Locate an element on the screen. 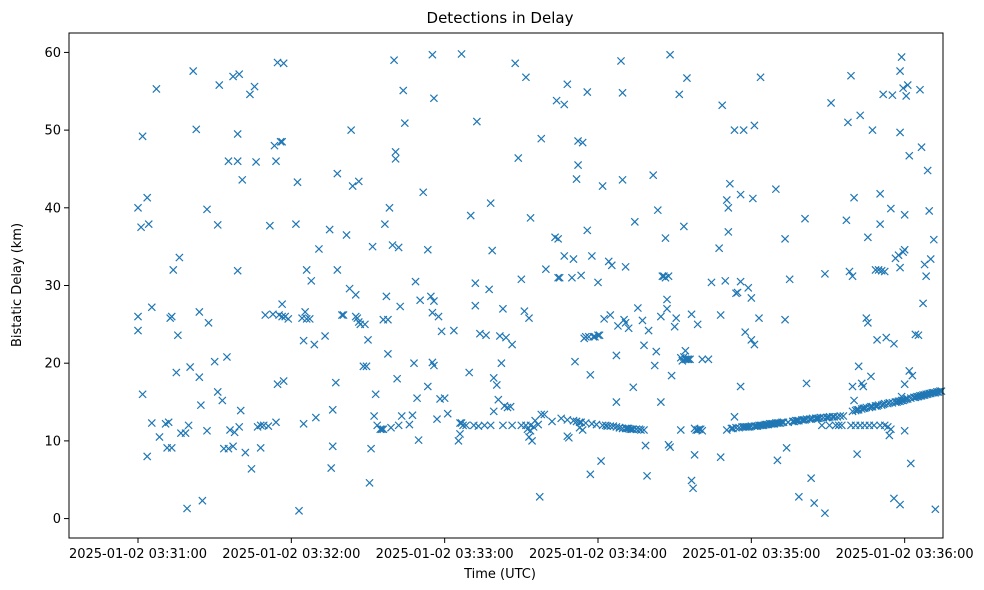  y-axis-ticks: 0 10 20 30 40 50 60 is located at coordinates (56, 286).